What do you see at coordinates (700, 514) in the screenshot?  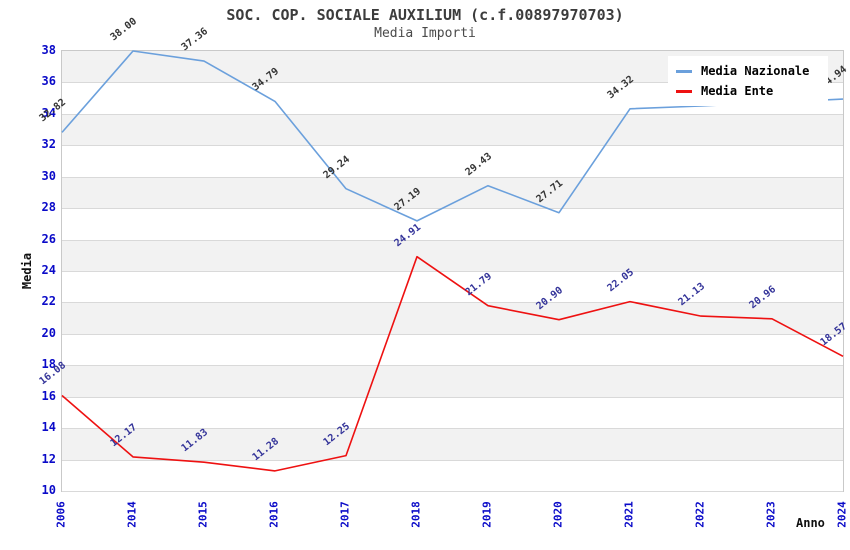 I see `x-tick-label: 2022` at bounding box center [700, 514].